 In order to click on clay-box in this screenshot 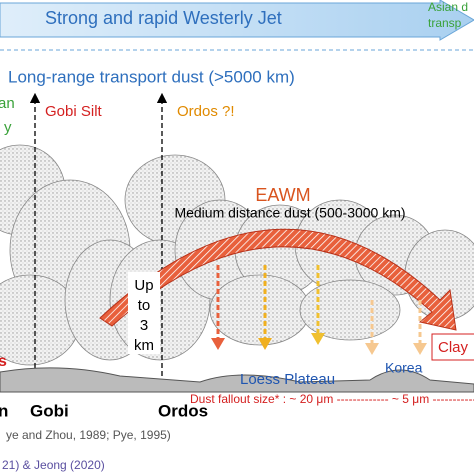, I will do `click(452, 347)`.